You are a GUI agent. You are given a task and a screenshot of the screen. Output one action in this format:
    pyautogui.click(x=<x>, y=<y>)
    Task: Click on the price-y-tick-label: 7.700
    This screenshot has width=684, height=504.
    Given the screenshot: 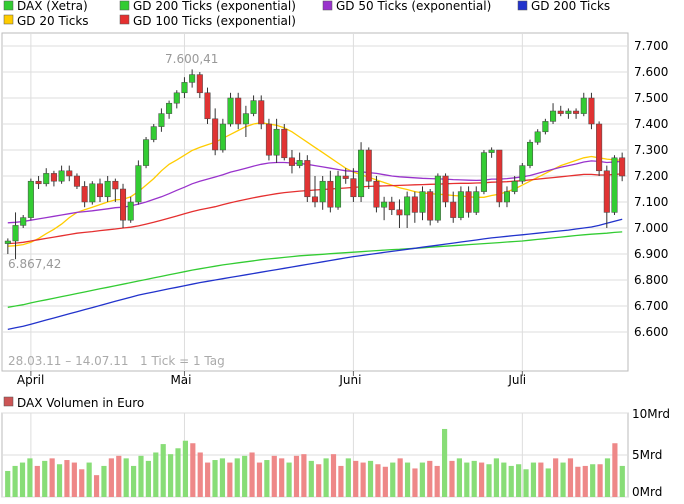 What is the action you would take?
    pyautogui.click(x=651, y=46)
    